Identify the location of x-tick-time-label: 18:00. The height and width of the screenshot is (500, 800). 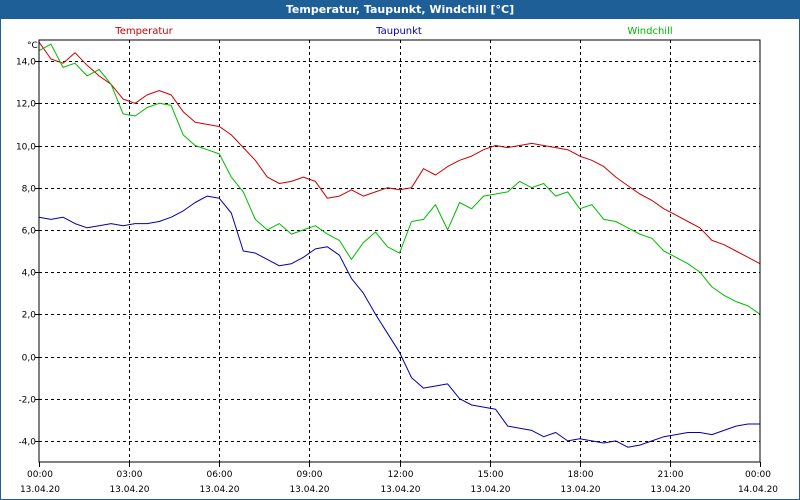
(581, 475).